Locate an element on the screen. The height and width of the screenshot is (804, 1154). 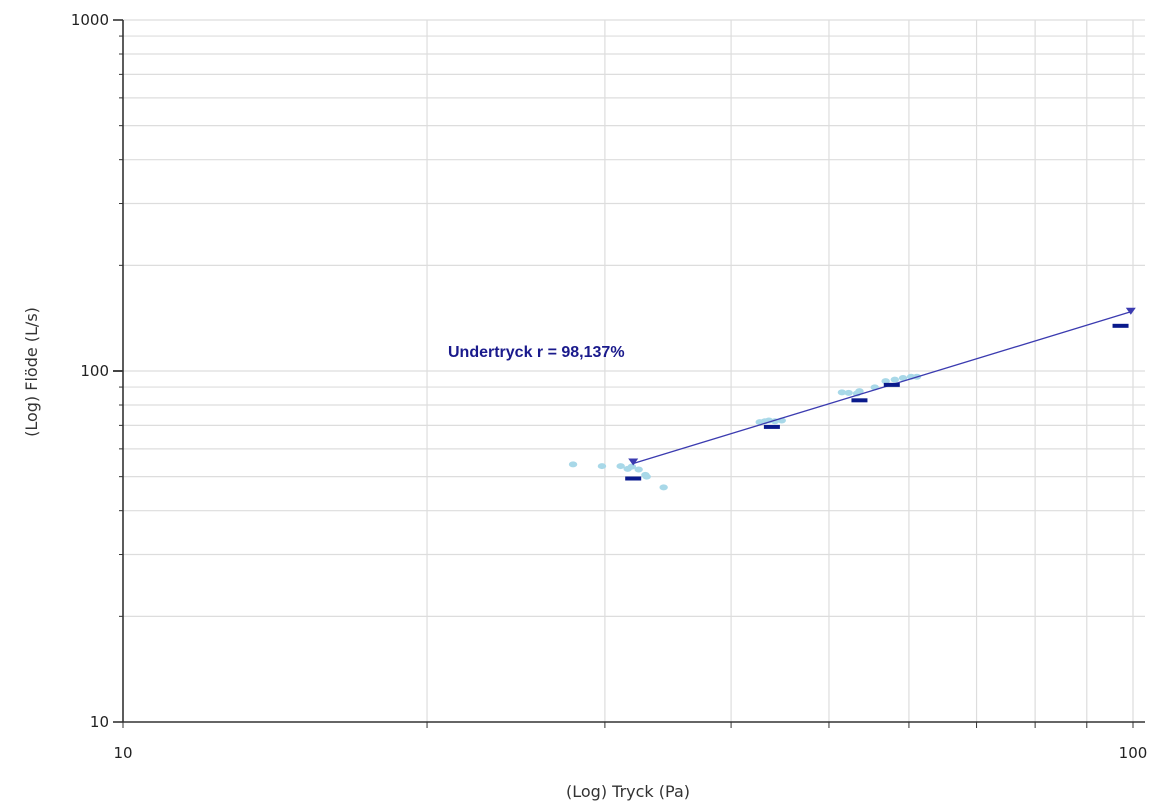
y-tick-label: 1000 is located at coordinates (90, 20).